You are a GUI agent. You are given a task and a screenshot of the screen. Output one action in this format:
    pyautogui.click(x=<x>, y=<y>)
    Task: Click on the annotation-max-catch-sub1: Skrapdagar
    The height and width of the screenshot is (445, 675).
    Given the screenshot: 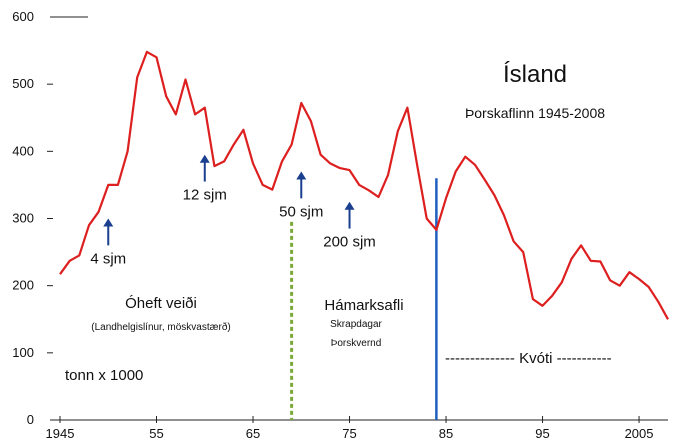 What is the action you would take?
    pyautogui.click(x=356, y=324)
    